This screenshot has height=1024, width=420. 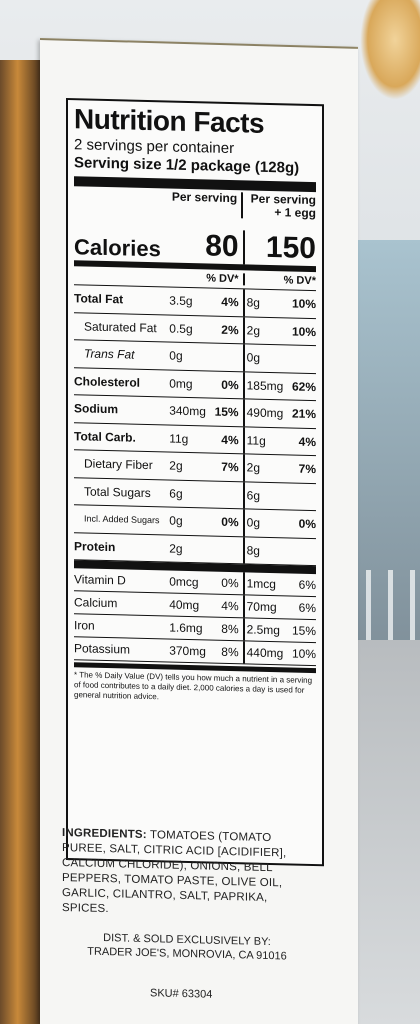 What do you see at coordinates (279, 280) in the screenshot?
I see `dv-header-2: % DV*` at bounding box center [279, 280].